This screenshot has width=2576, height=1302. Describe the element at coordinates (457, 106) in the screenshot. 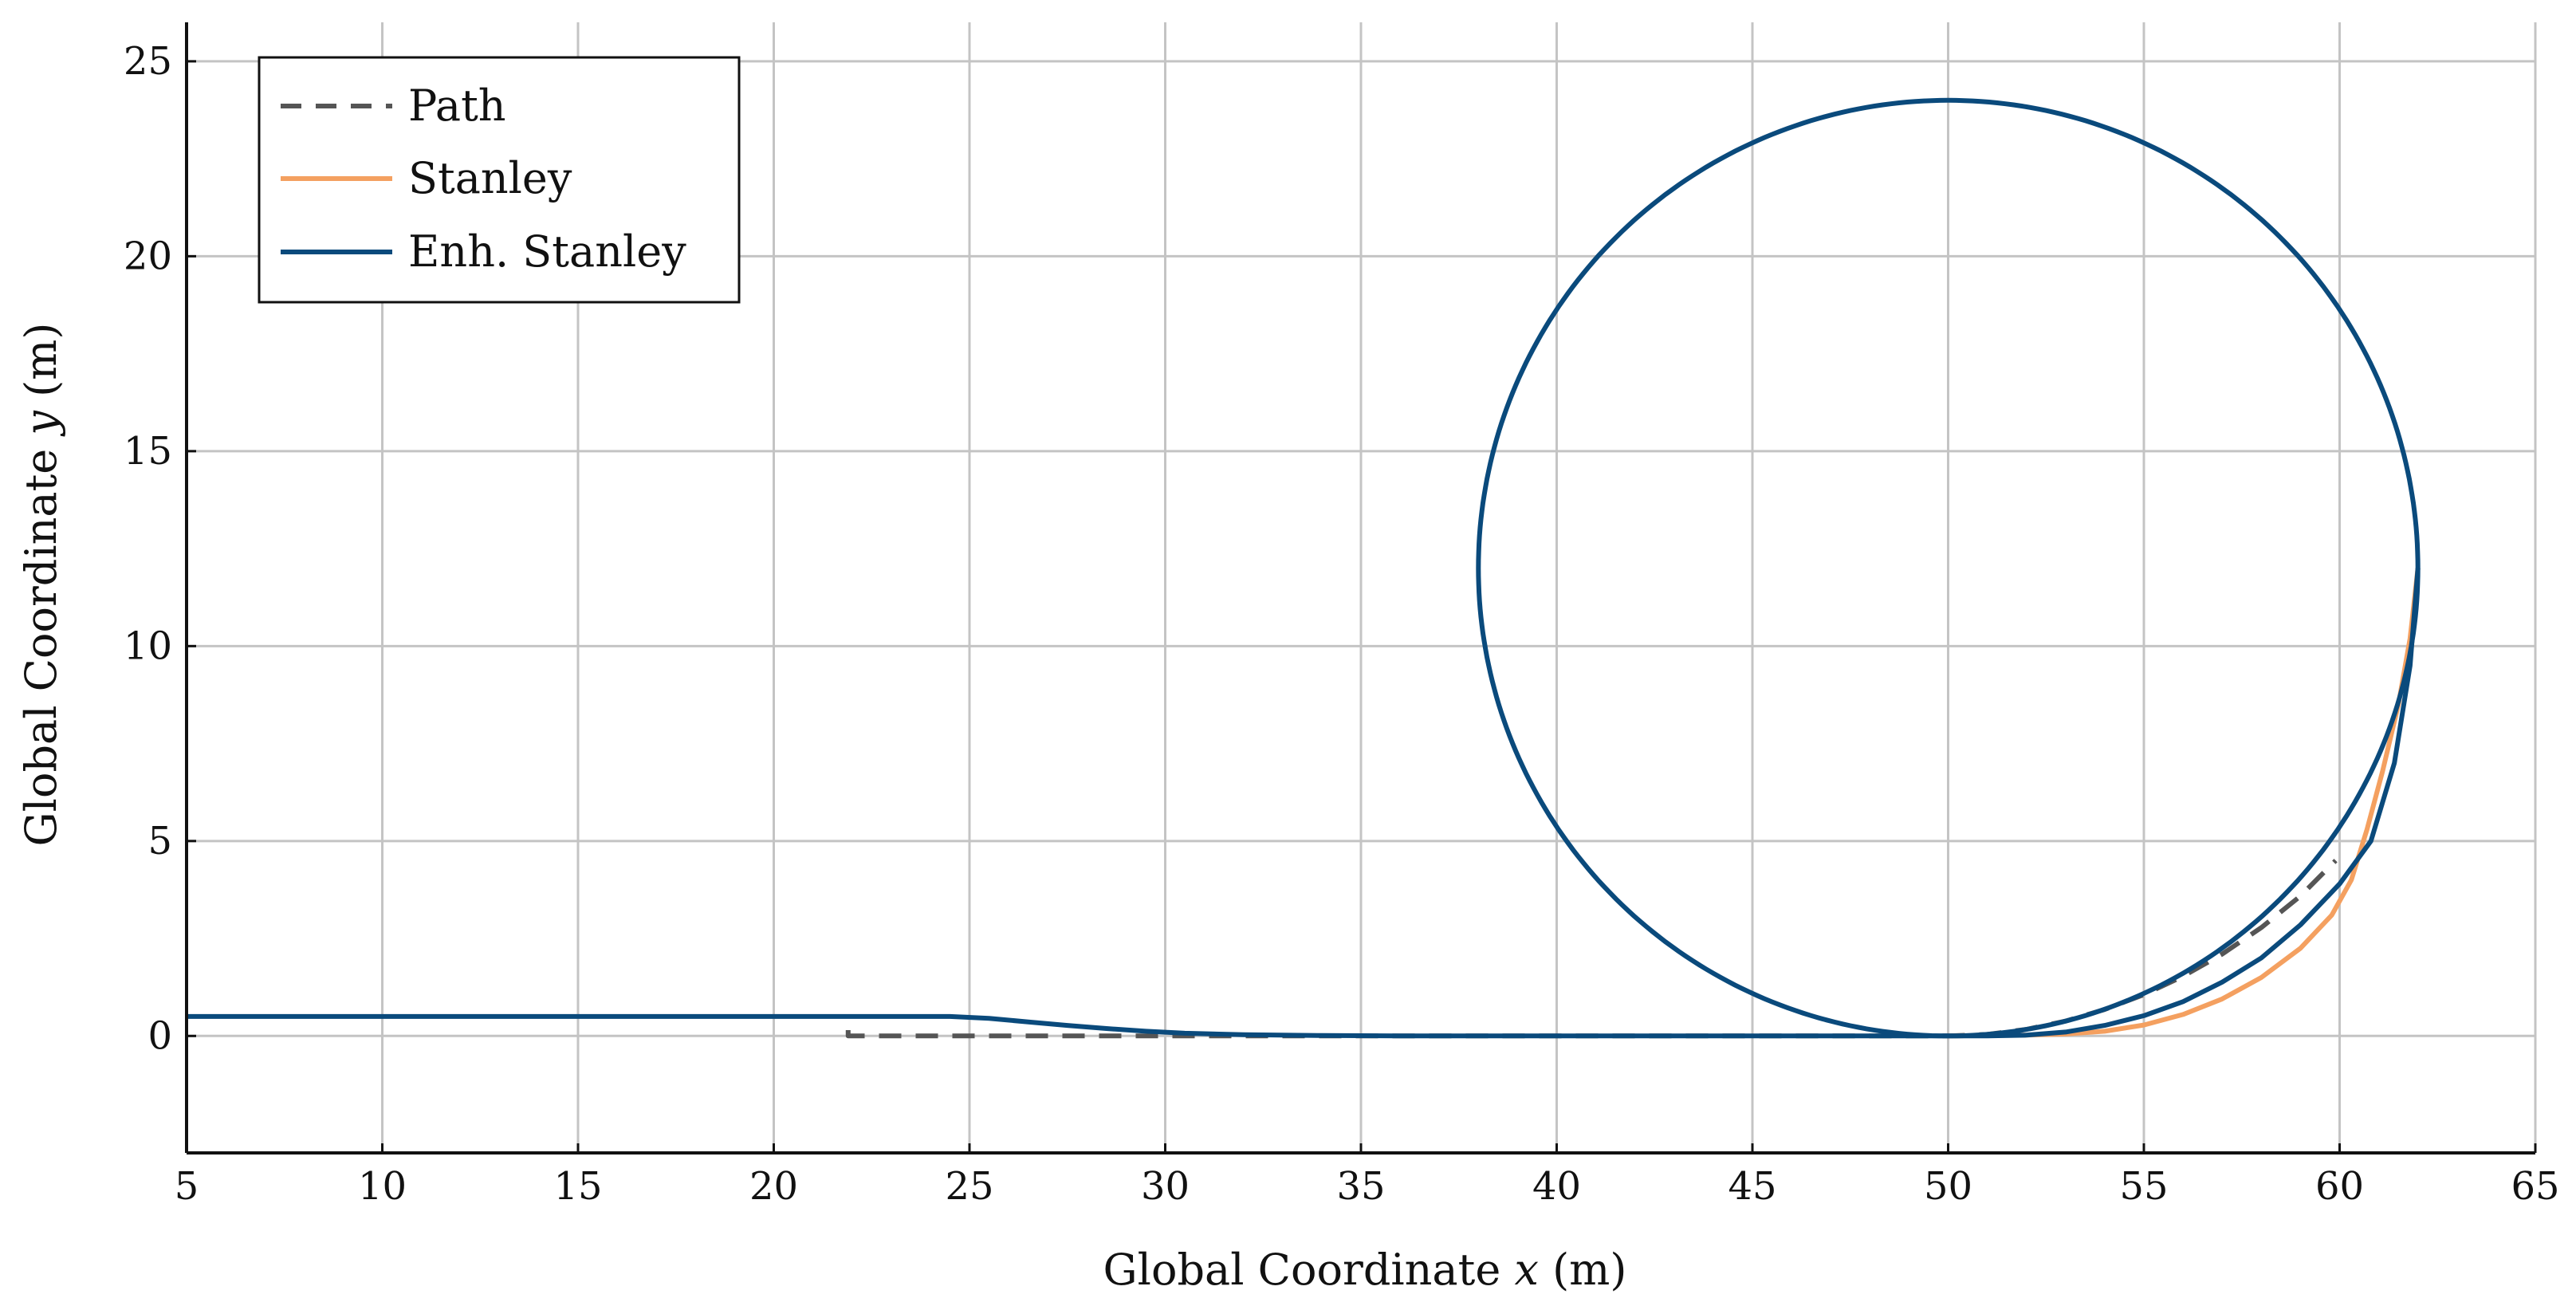

I see `legend-label-path: Path` at that location.